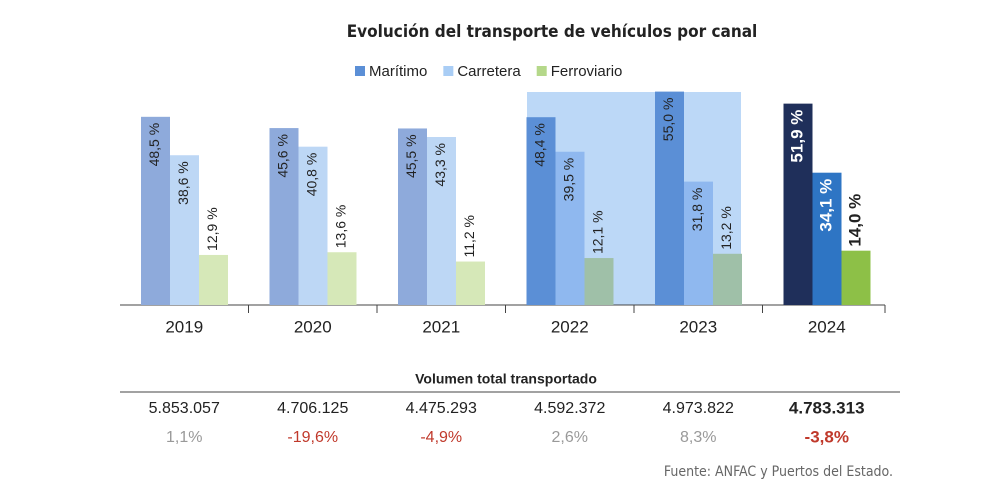 The image size is (1000, 500). Describe the element at coordinates (778, 472) in the screenshot. I see `source-note: Fuente: ANFAC y Puertos del Estado.` at that location.